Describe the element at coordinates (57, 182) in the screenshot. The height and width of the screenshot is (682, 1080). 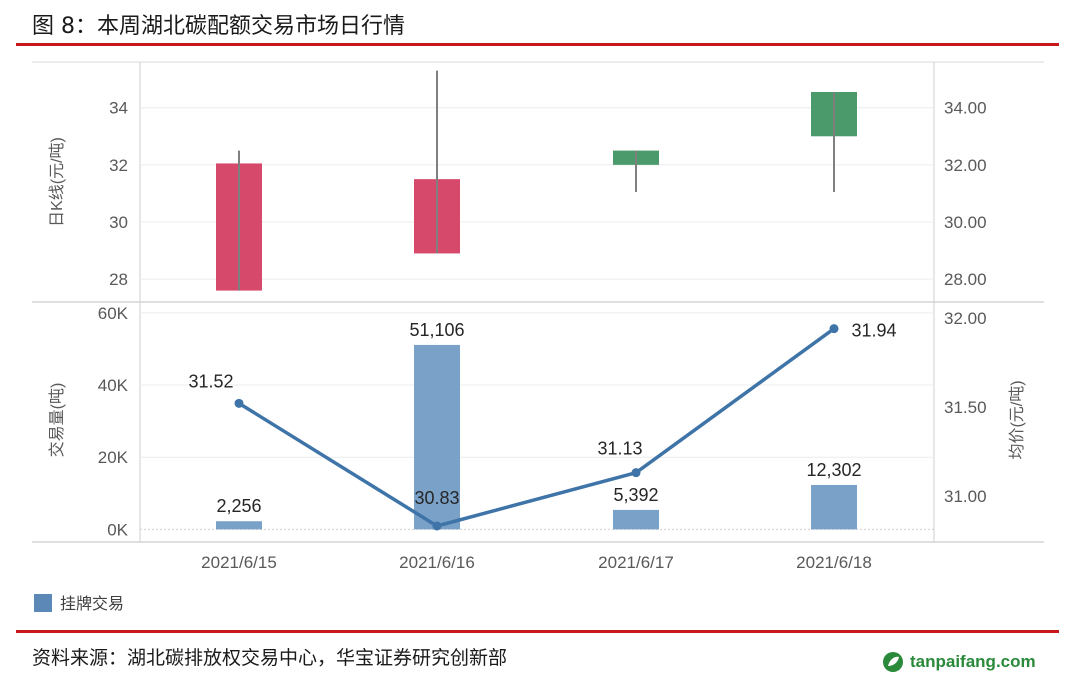
I see `kline-y-axis-label: 日K线(元/吨)` at that location.